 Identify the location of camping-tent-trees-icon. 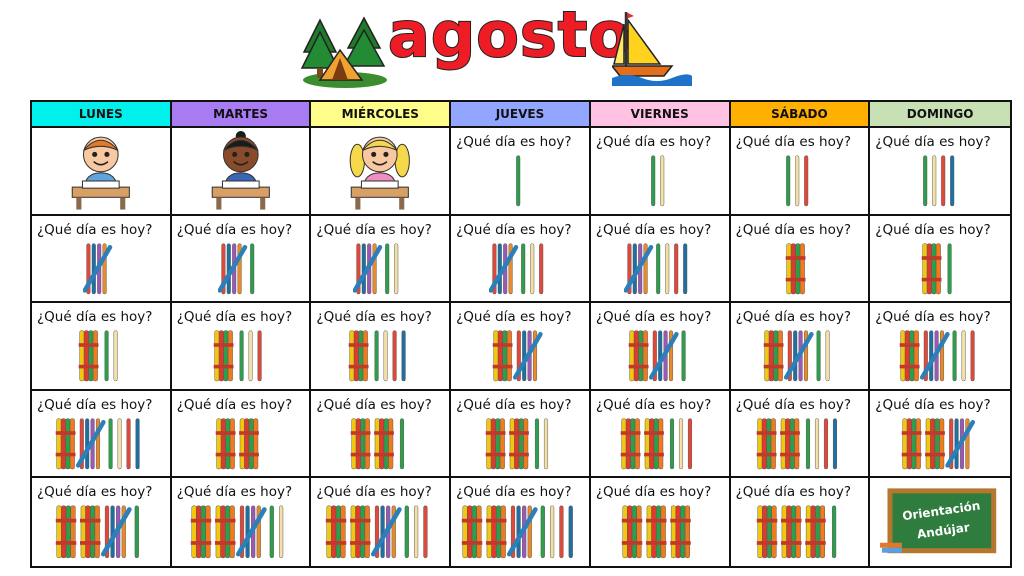
(343, 52).